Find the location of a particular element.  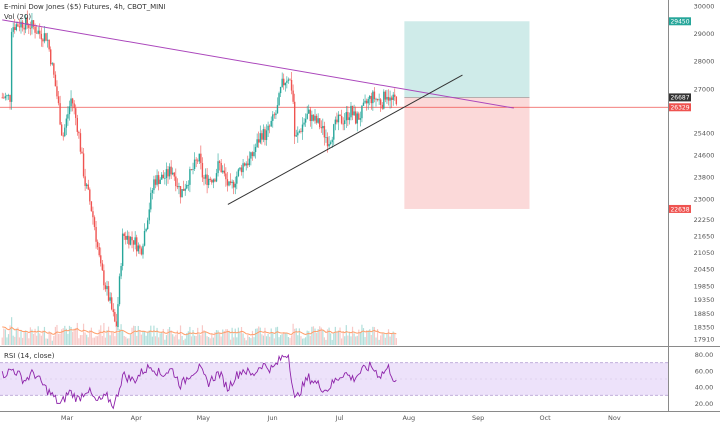

volume-ma-line is located at coordinates (199, 331).